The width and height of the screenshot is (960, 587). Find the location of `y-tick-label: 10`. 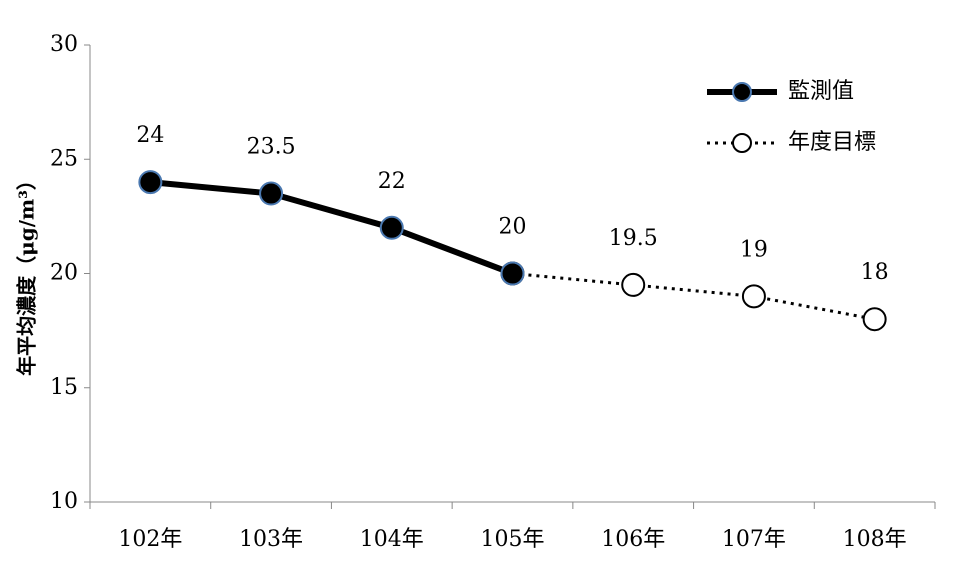

y-tick-label: 10 is located at coordinates (64, 501).